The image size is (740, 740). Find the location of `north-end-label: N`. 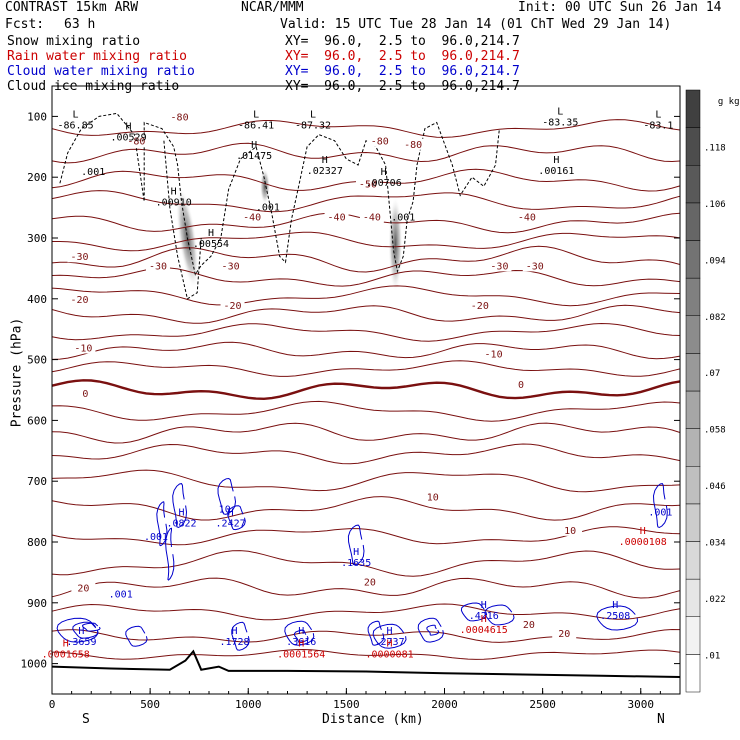

north-end-label: N is located at coordinates (661, 719).